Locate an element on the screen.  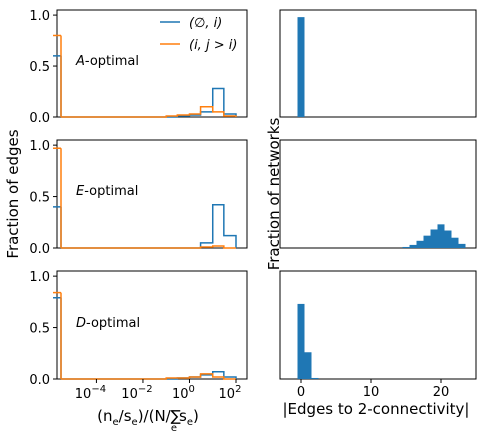
x-ticks: 0 10 20 is located at coordinates (373, 389).